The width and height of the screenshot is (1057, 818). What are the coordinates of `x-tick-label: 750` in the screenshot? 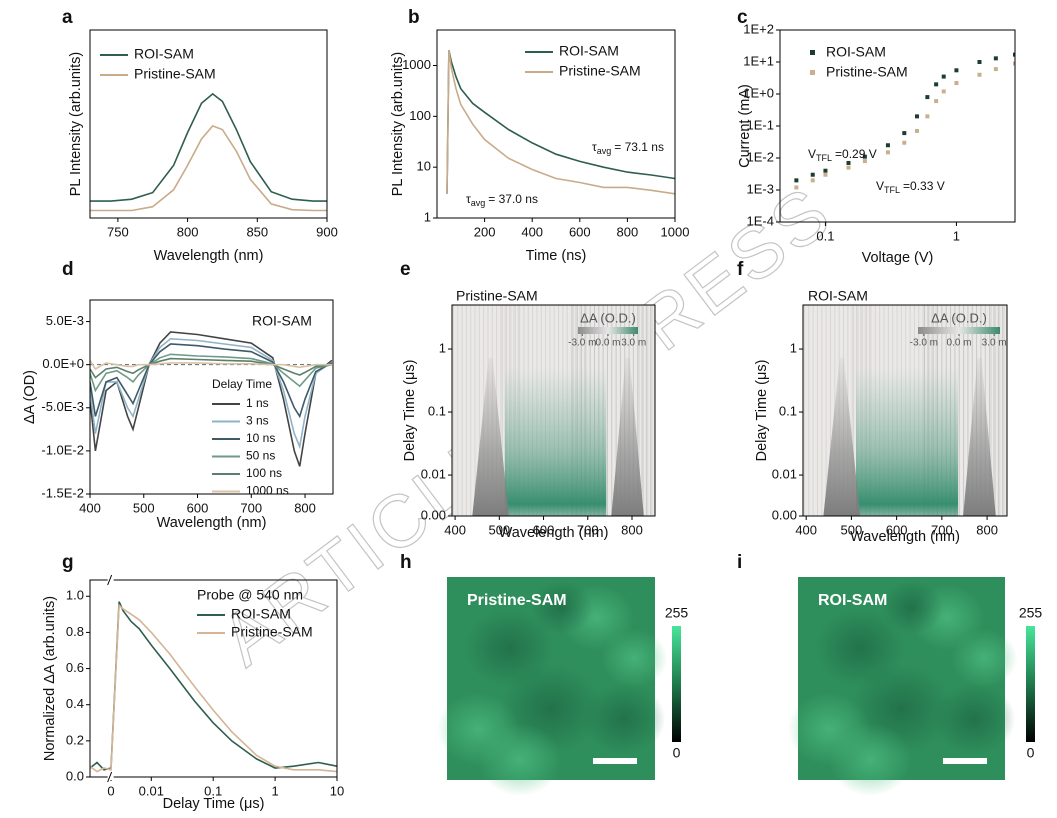 It's located at (118, 231).